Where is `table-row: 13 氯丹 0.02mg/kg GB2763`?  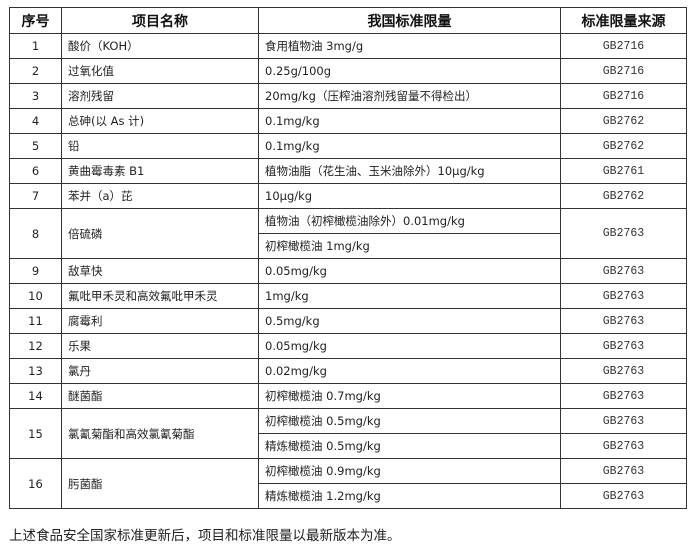 table-row: 13 氯丹 0.02mg/kg GB2763 is located at coordinates (348, 371).